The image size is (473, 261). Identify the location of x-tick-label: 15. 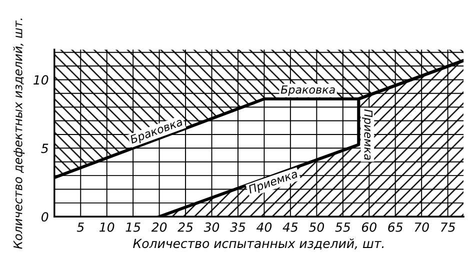
(133, 227).